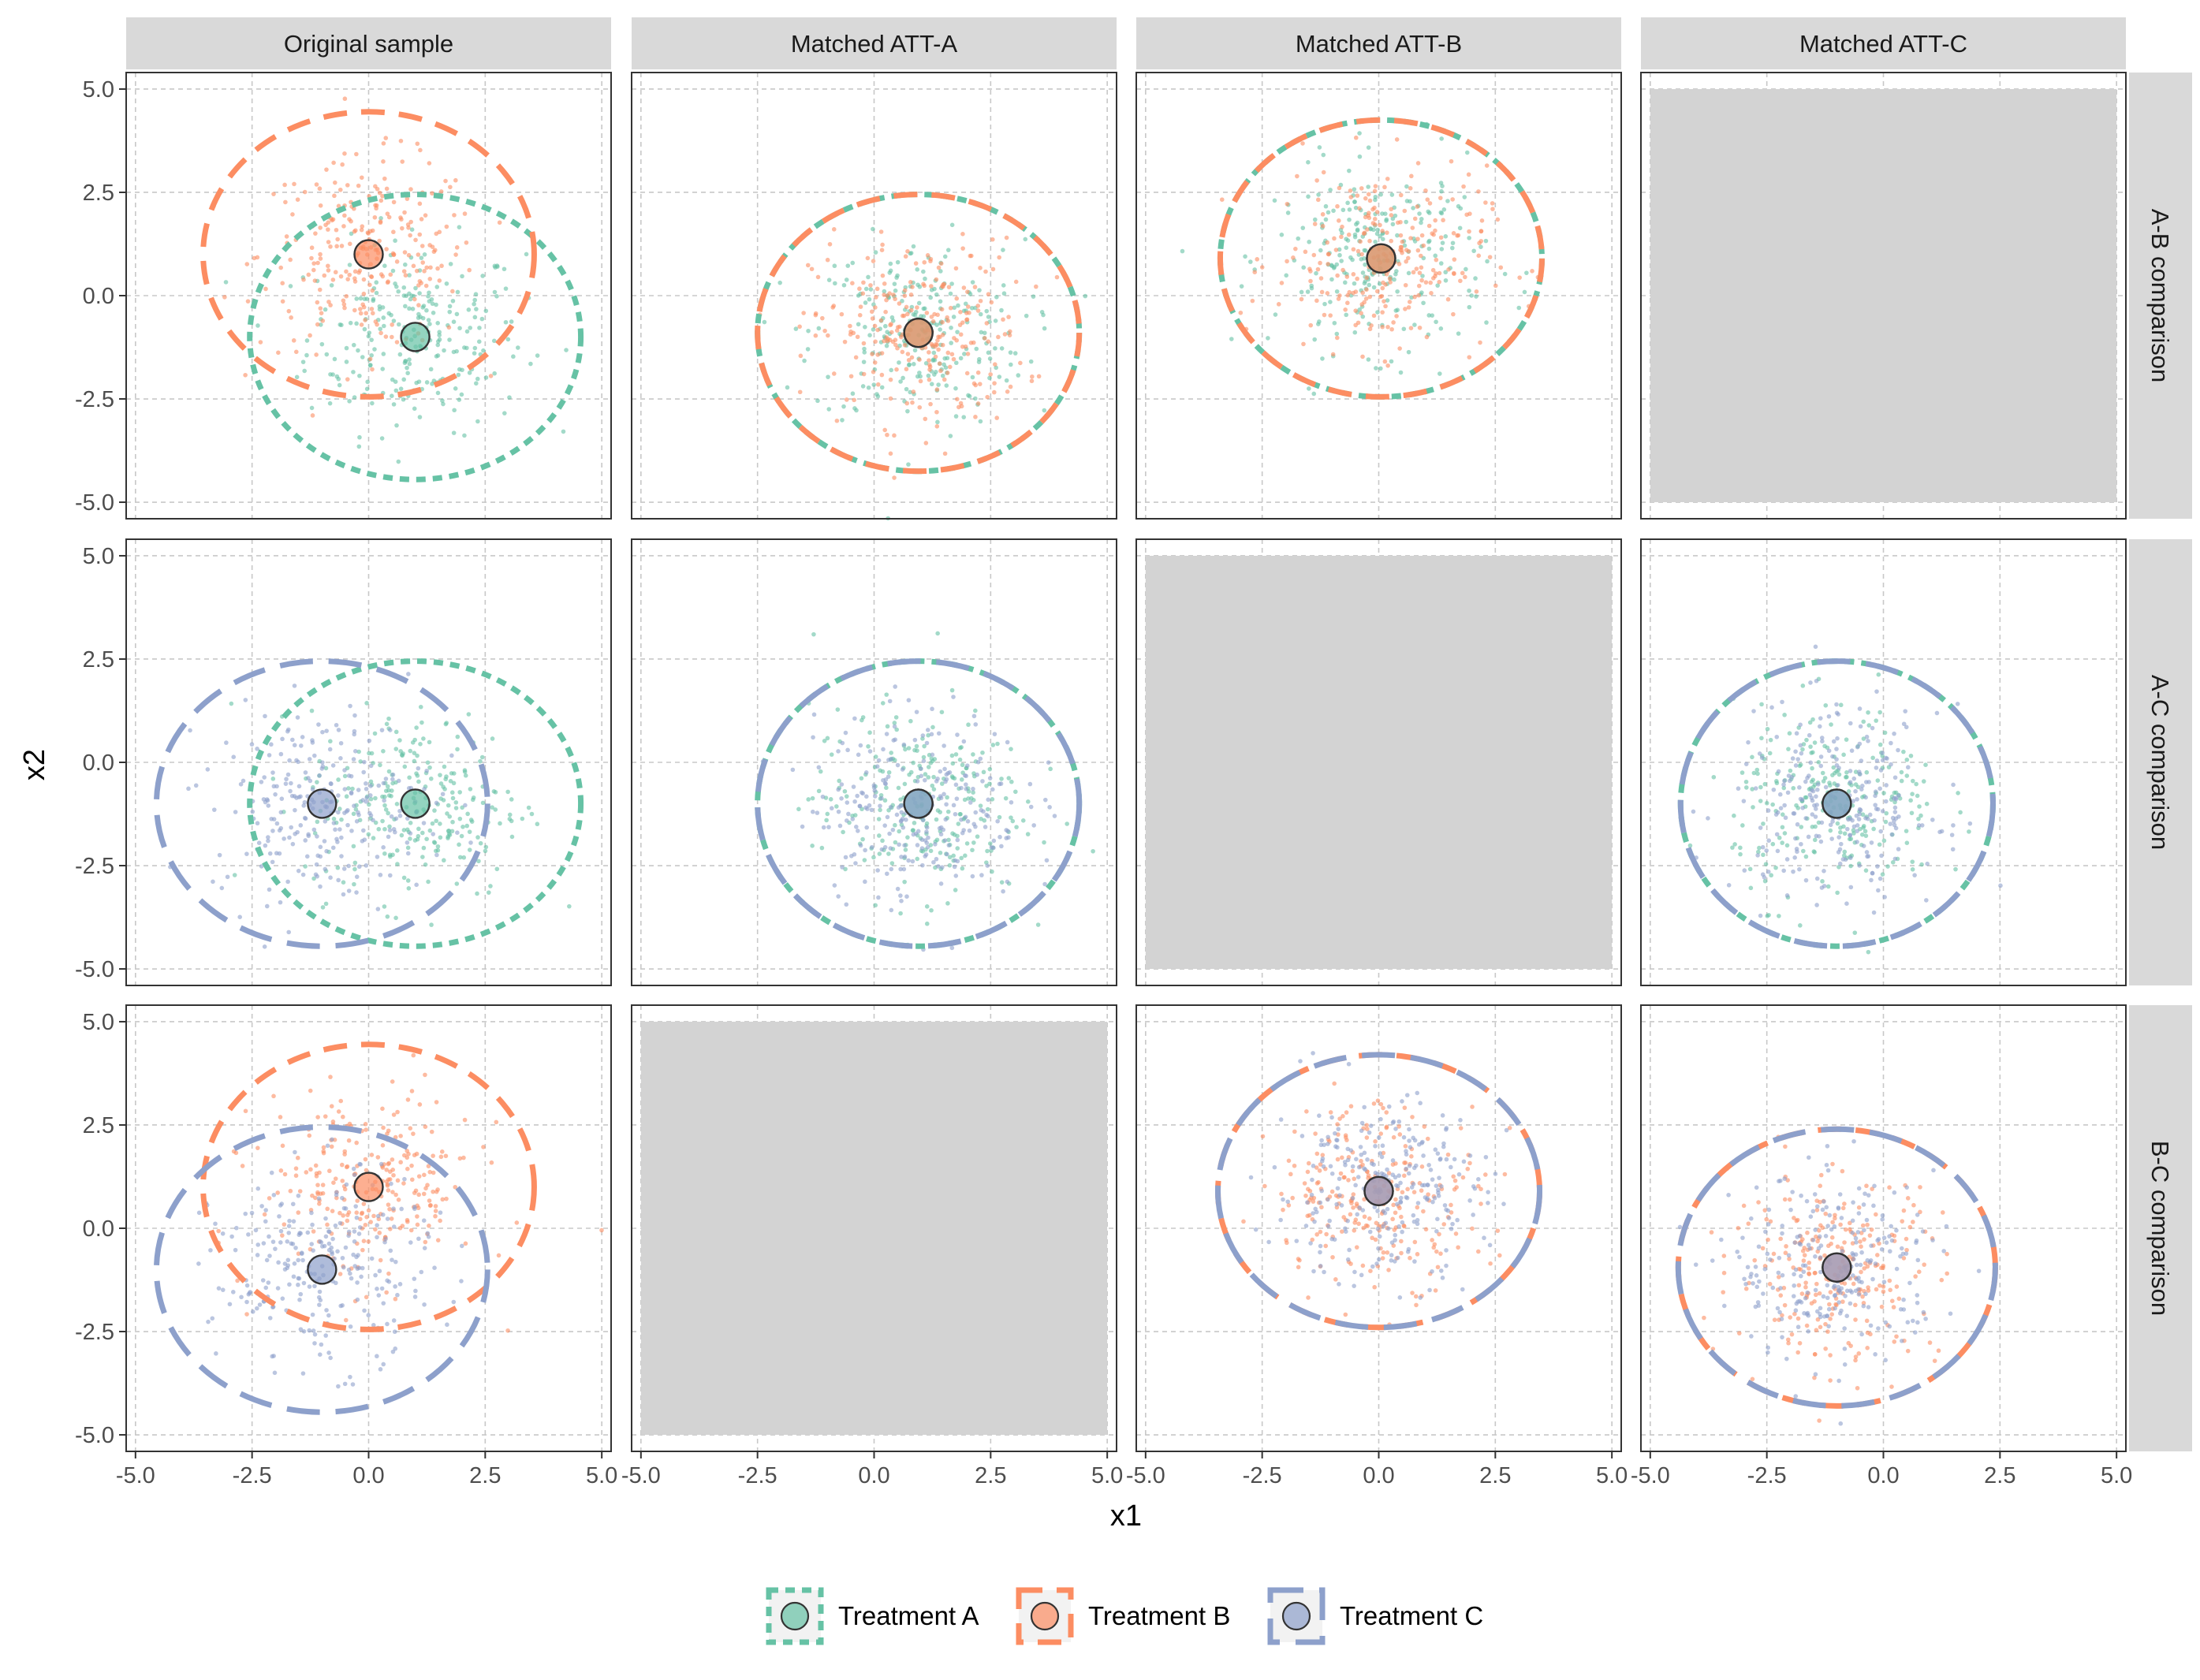  I want to click on x-tick-label: -5.0, so click(1650, 1475).